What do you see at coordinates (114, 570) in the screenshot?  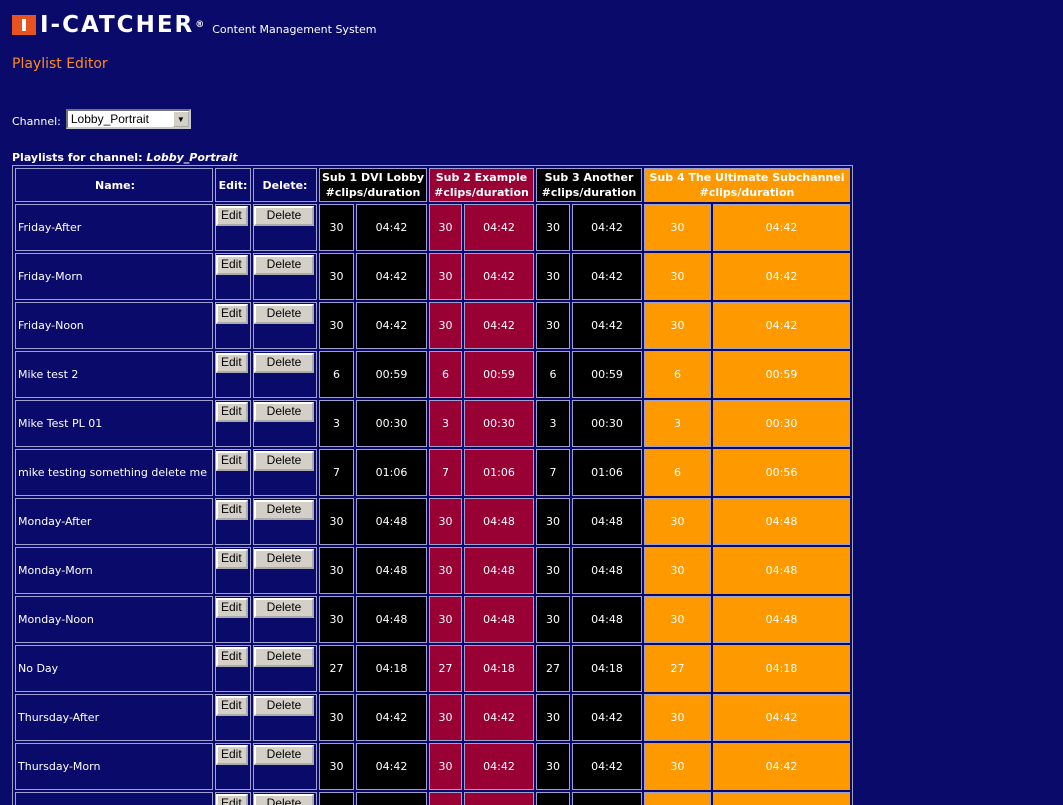 I see `playlist-name: Monday-Morn` at bounding box center [114, 570].